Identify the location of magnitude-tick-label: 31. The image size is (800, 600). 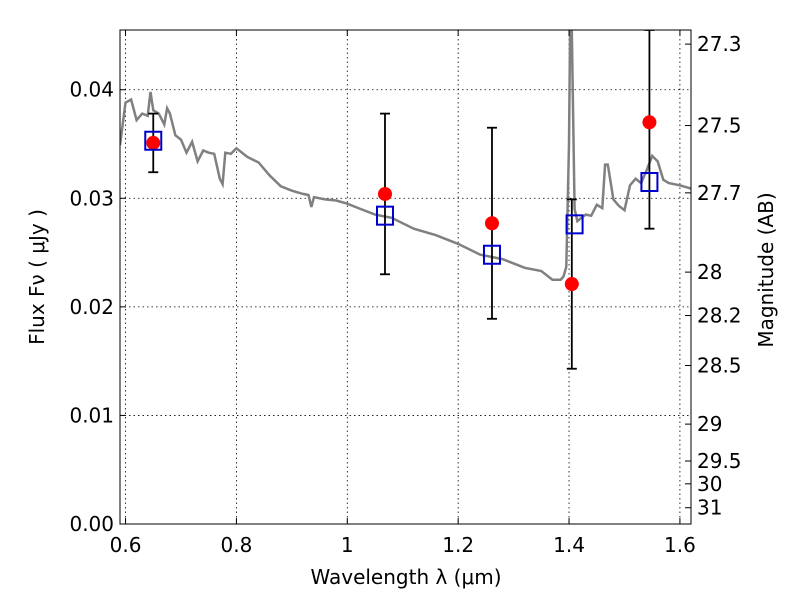
(709, 508).